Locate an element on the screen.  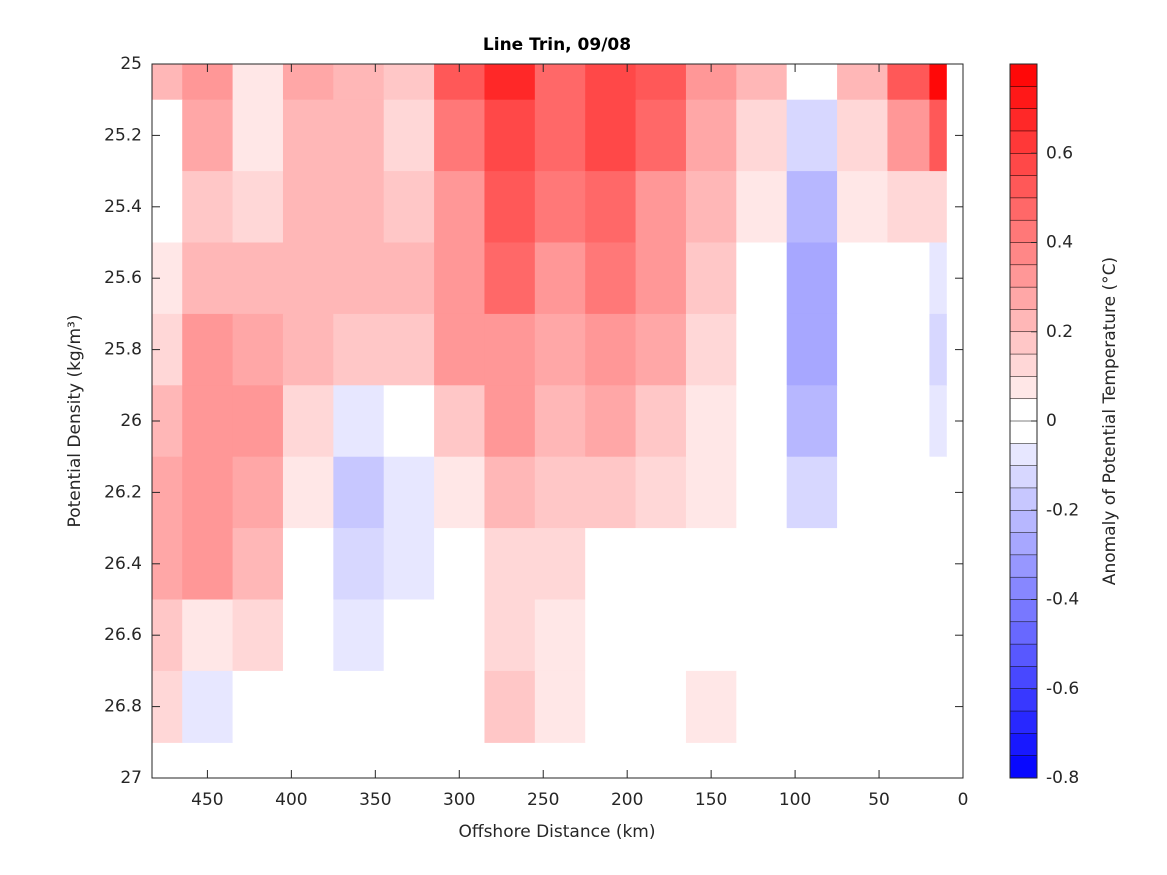
y-tick-label: 25.2 is located at coordinates (123, 135).